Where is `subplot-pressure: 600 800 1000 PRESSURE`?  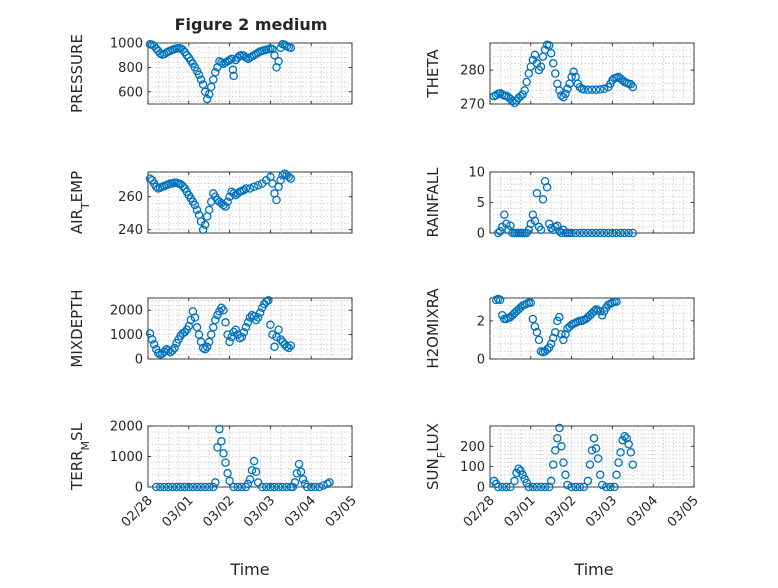 subplot-pressure: 600 800 1000 PRESSURE is located at coordinates (210, 73).